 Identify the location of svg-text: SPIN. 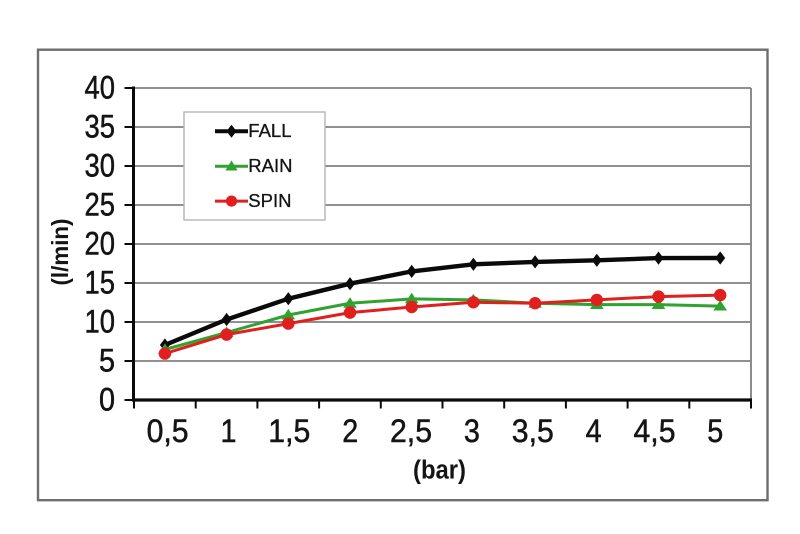
(269, 200).